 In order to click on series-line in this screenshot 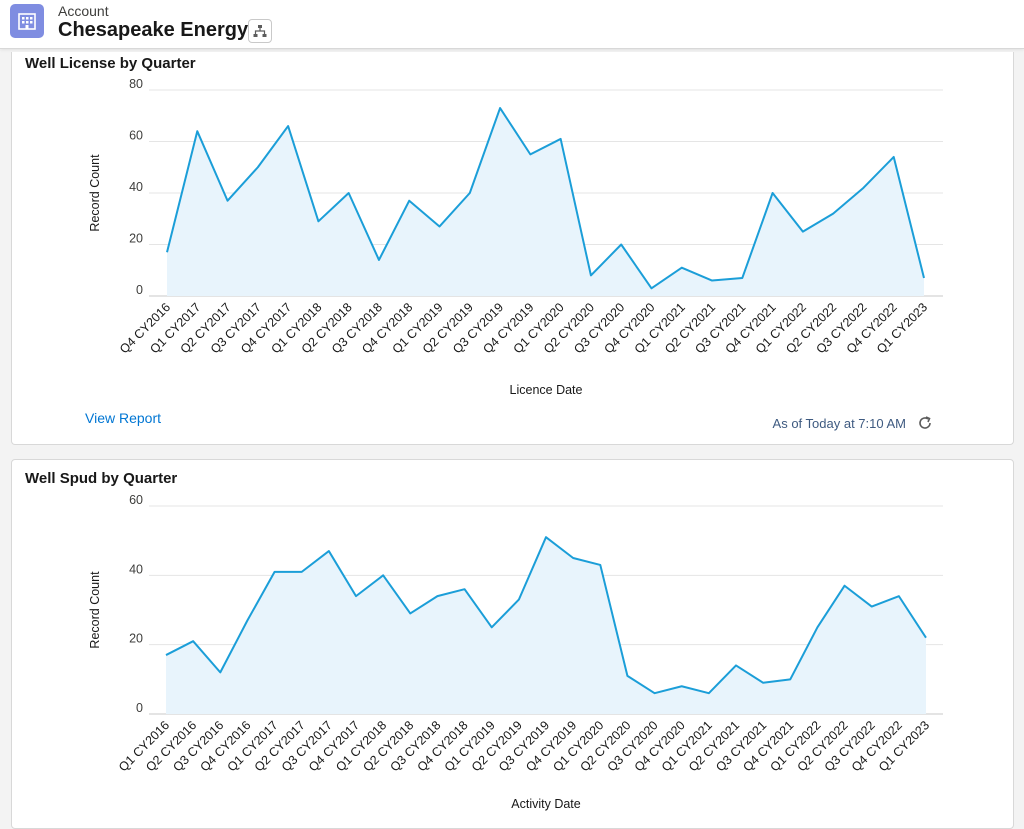, I will do `click(546, 615)`.